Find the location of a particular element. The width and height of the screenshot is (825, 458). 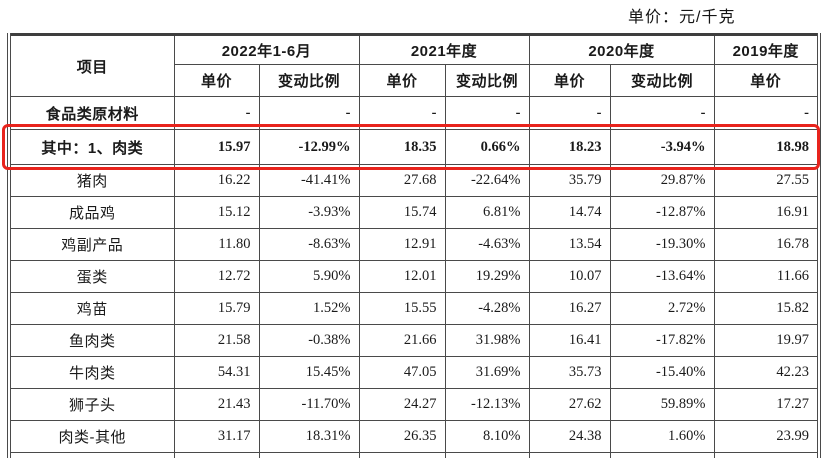

value-cell: 1.52% is located at coordinates (309, 308).